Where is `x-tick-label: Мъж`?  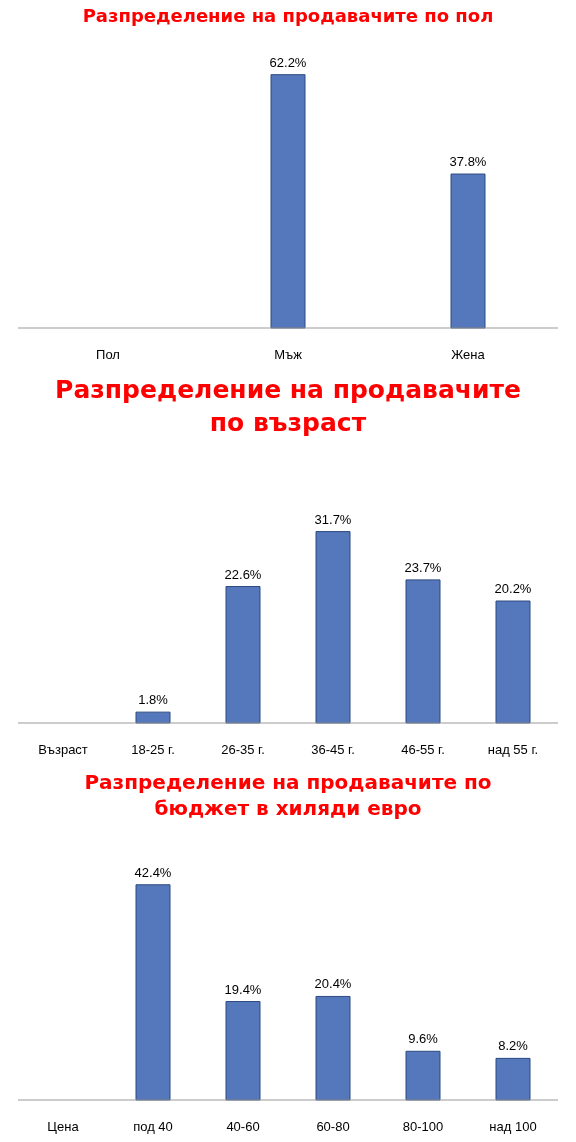
x-tick-label: Мъж is located at coordinates (288, 355).